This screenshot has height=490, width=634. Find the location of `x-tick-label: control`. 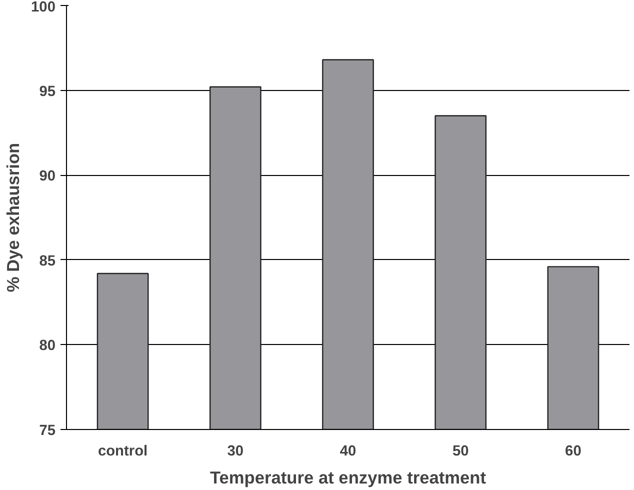

x-tick-label: control is located at coordinates (123, 452).